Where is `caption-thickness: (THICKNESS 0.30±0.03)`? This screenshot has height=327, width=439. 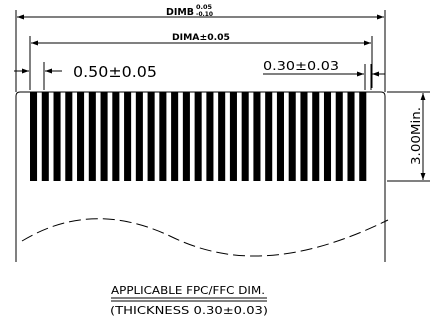
caption-thickness: (THICKNESS 0.30±0.03) is located at coordinates (189, 311).